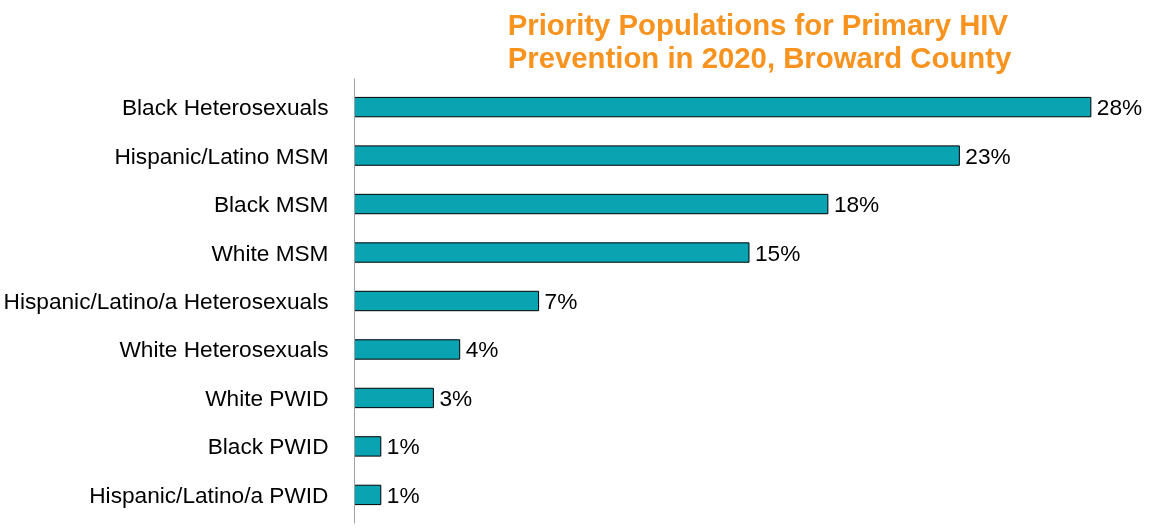  What do you see at coordinates (988, 155) in the screenshot?
I see `data-label: 23%` at bounding box center [988, 155].